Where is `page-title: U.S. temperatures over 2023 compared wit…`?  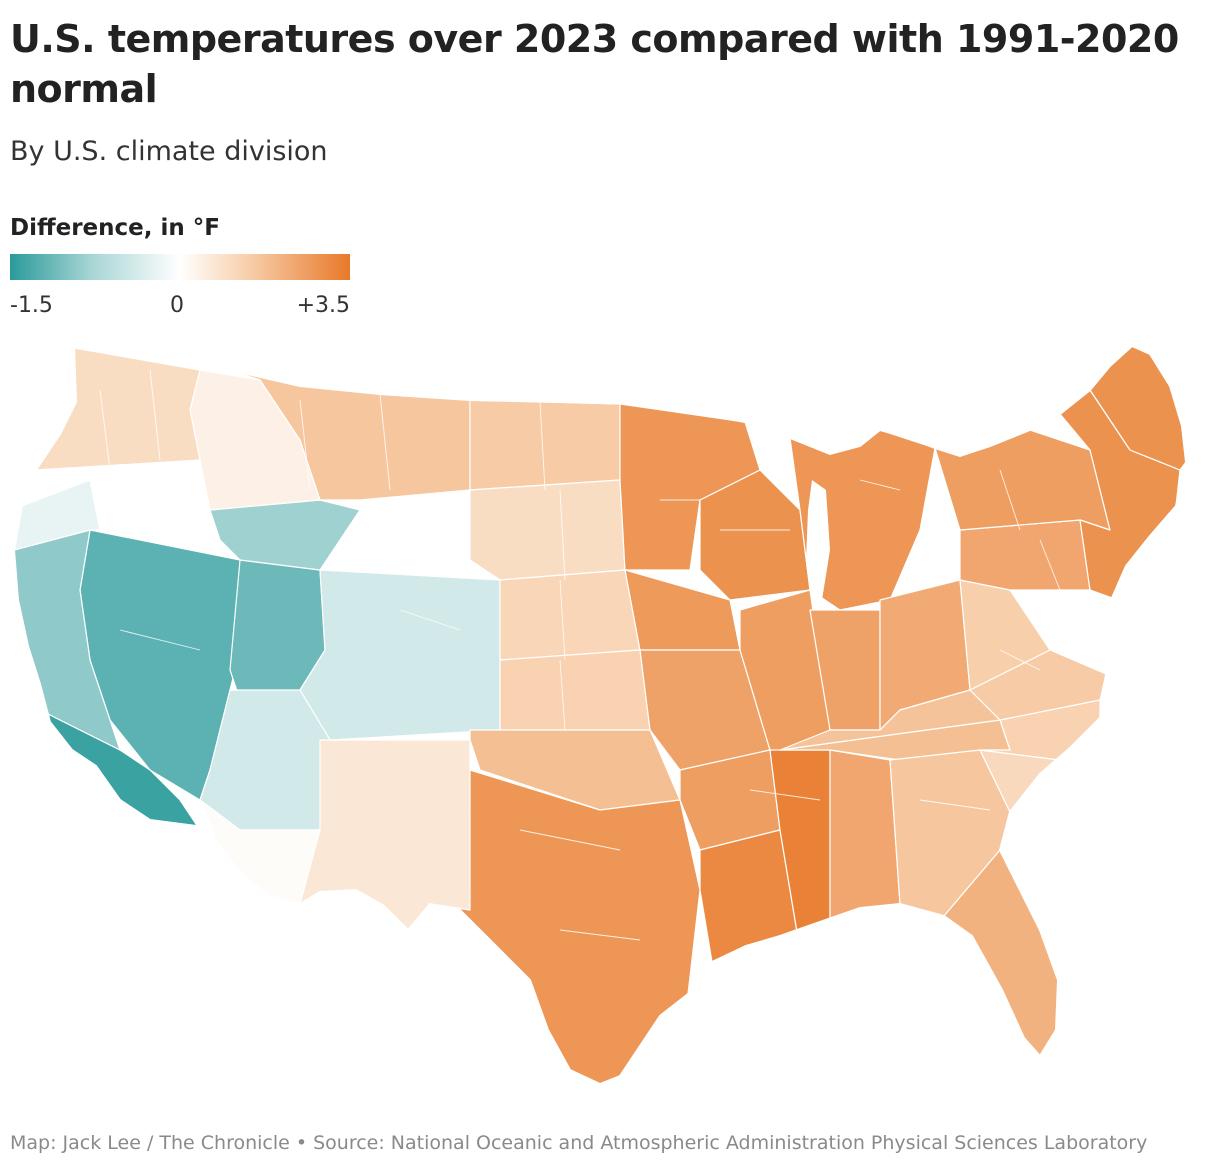 page-title: U.S. temperatures over 2023 compared wit… is located at coordinates (594, 64).